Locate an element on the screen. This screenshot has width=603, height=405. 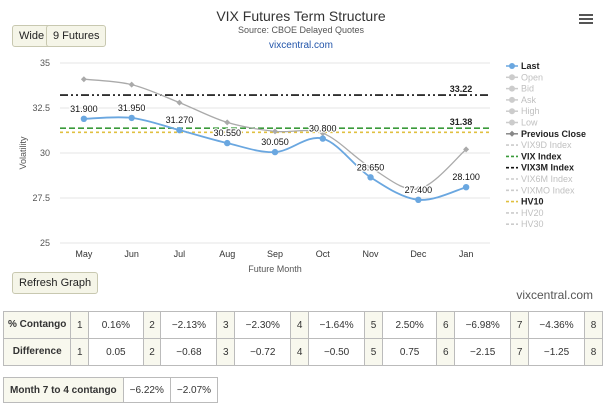
data-label: 27.400 is located at coordinates (419, 190).